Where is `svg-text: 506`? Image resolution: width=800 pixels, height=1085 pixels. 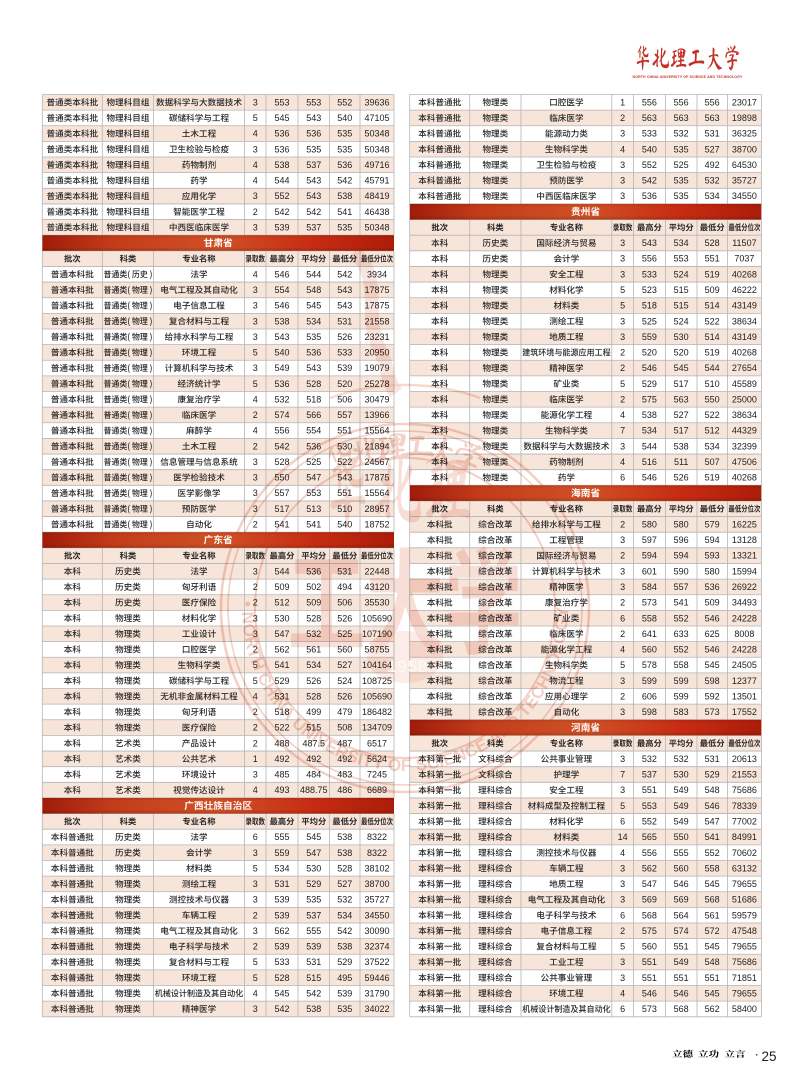
svg-text: 506 is located at coordinates (344, 399).